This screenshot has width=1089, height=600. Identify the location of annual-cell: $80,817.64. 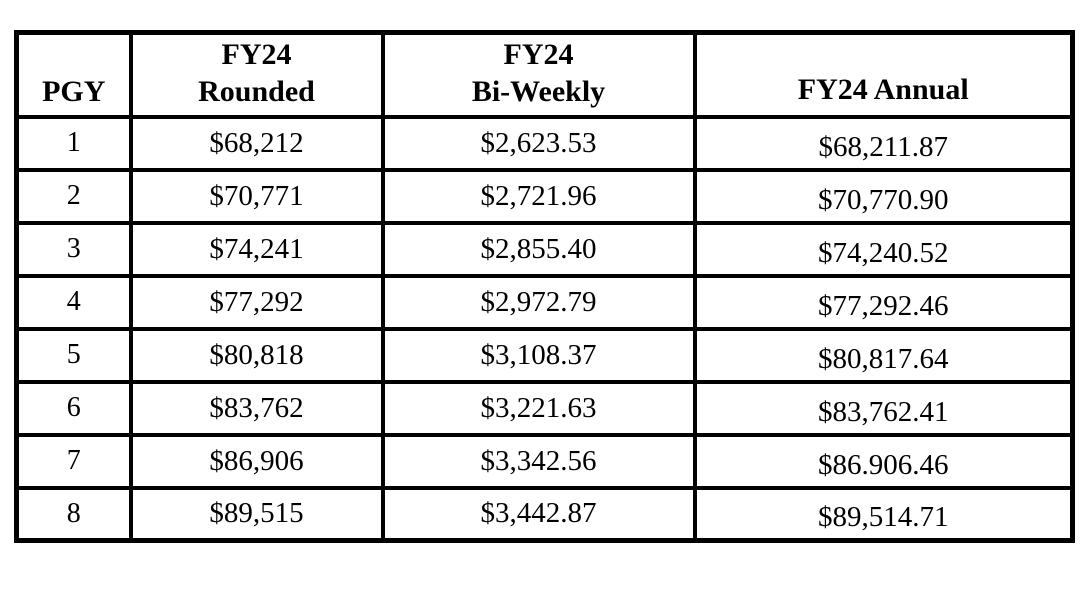
(883, 355).